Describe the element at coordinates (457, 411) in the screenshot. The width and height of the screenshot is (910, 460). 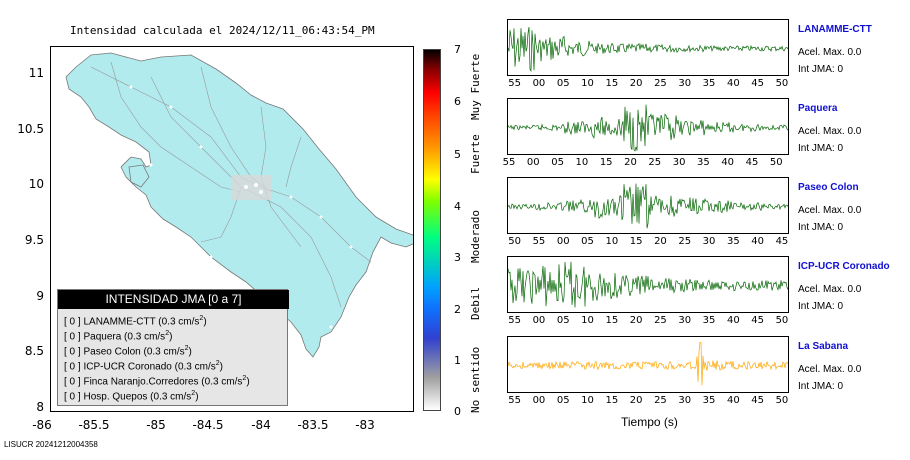
I see `colorbar-tick: 0` at that location.